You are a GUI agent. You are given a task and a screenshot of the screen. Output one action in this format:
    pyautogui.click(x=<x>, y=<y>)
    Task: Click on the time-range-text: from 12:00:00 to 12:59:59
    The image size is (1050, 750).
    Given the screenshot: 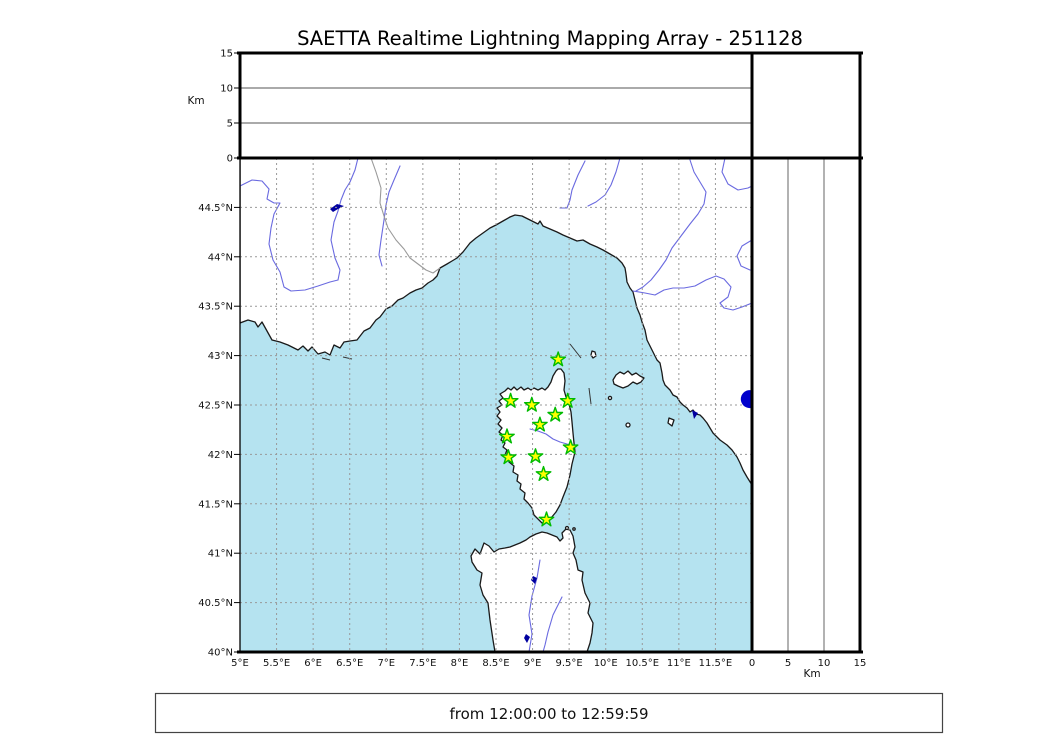 What is the action you would take?
    pyautogui.click(x=548, y=714)
    